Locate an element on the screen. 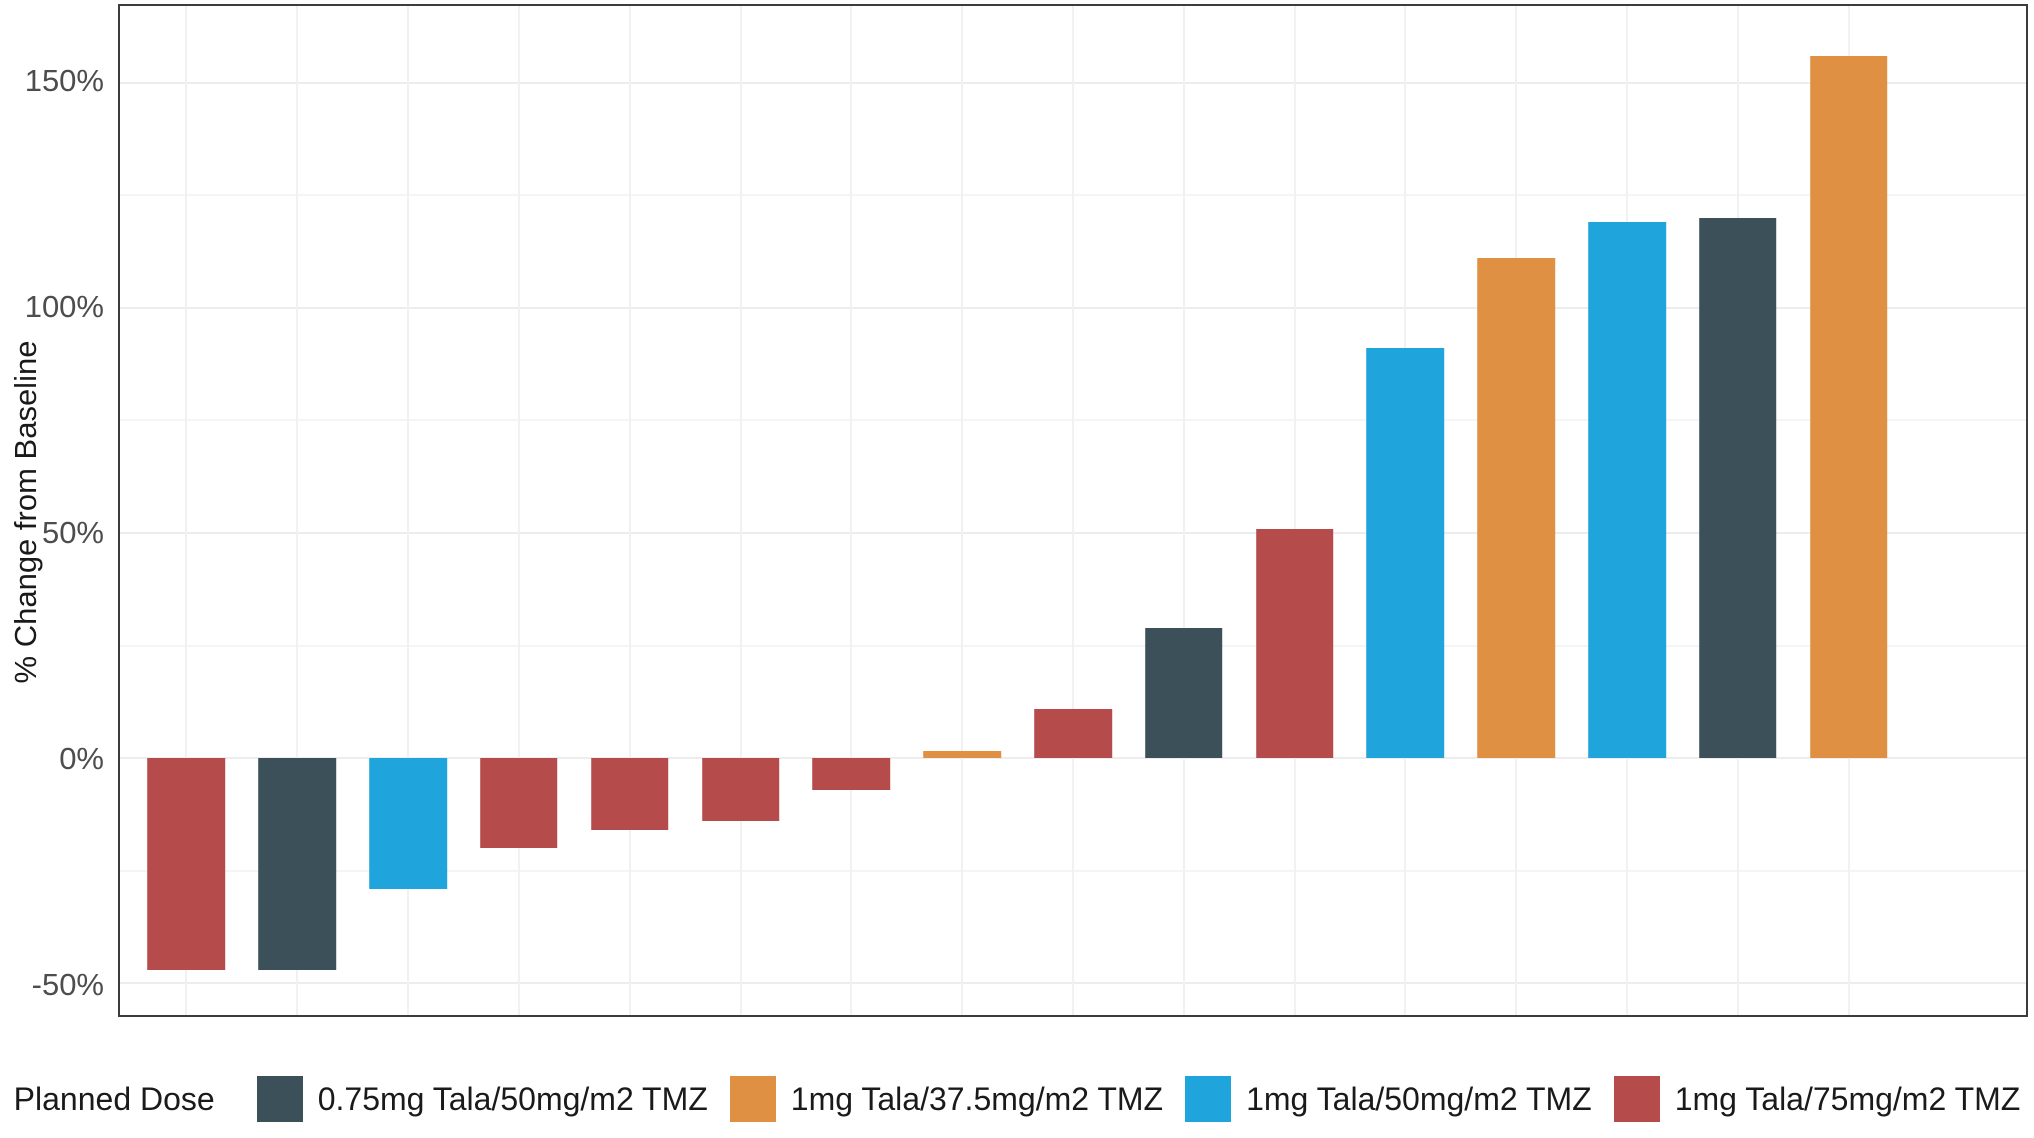  y-axis-tick-label: -50% is located at coordinates (67, 985).